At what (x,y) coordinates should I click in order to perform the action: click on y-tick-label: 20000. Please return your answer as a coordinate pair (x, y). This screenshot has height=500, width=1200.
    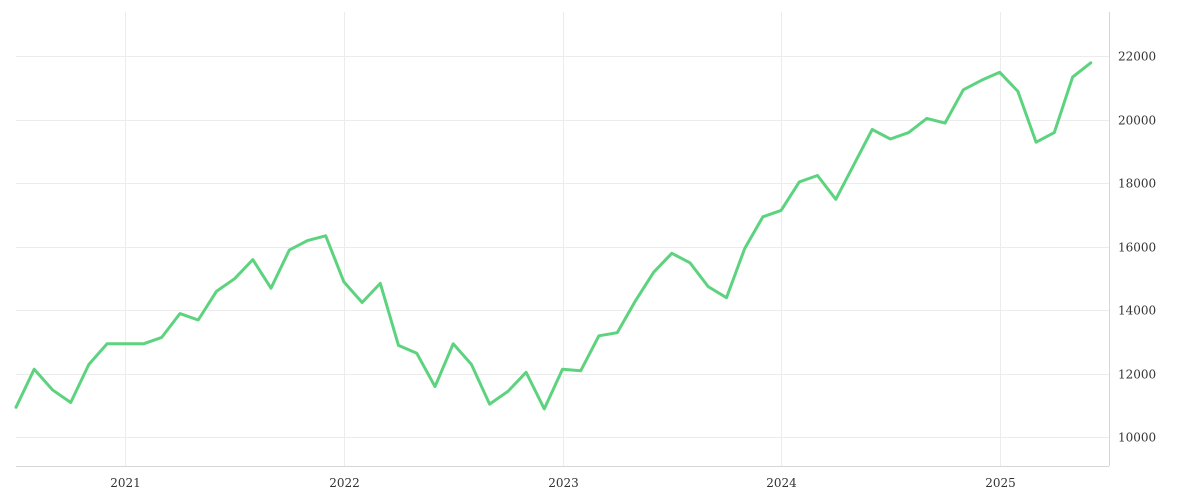
    Looking at the image, I should click on (1137, 121).